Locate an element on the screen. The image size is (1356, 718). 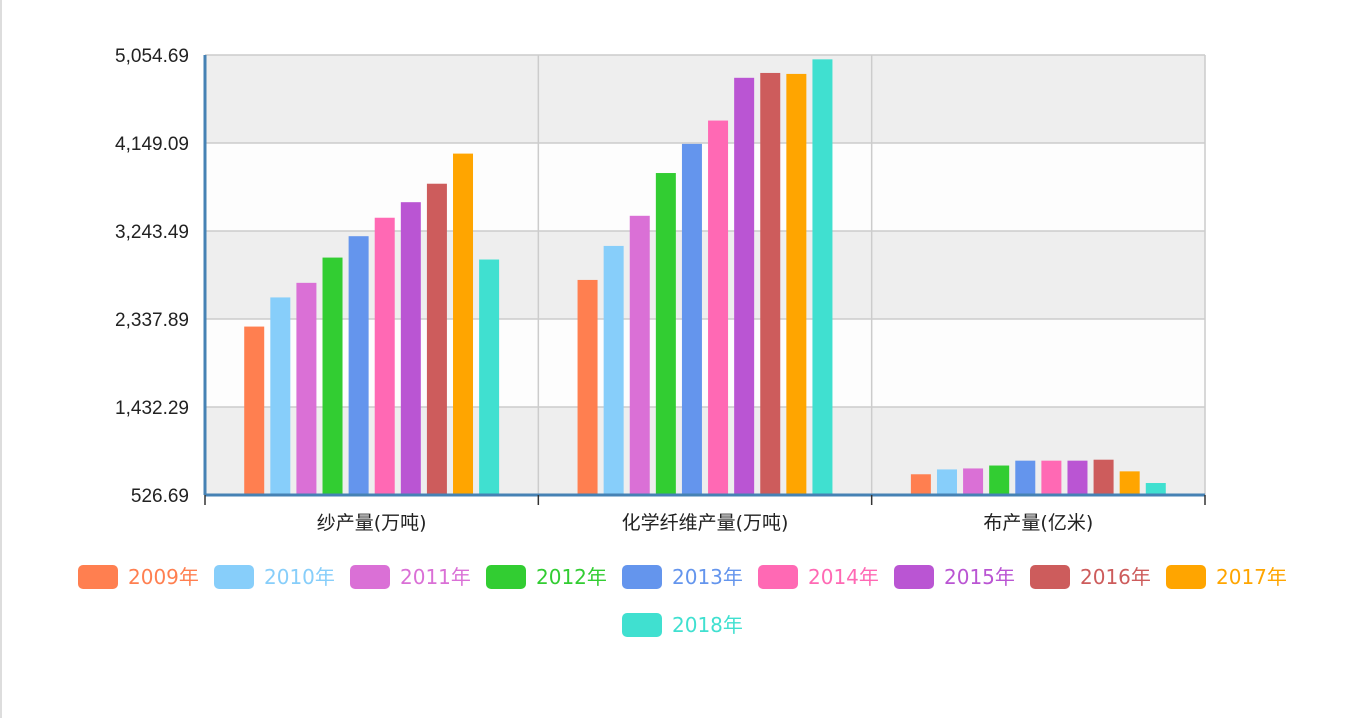
legend-item: 2018年 is located at coordinates (682, 625).